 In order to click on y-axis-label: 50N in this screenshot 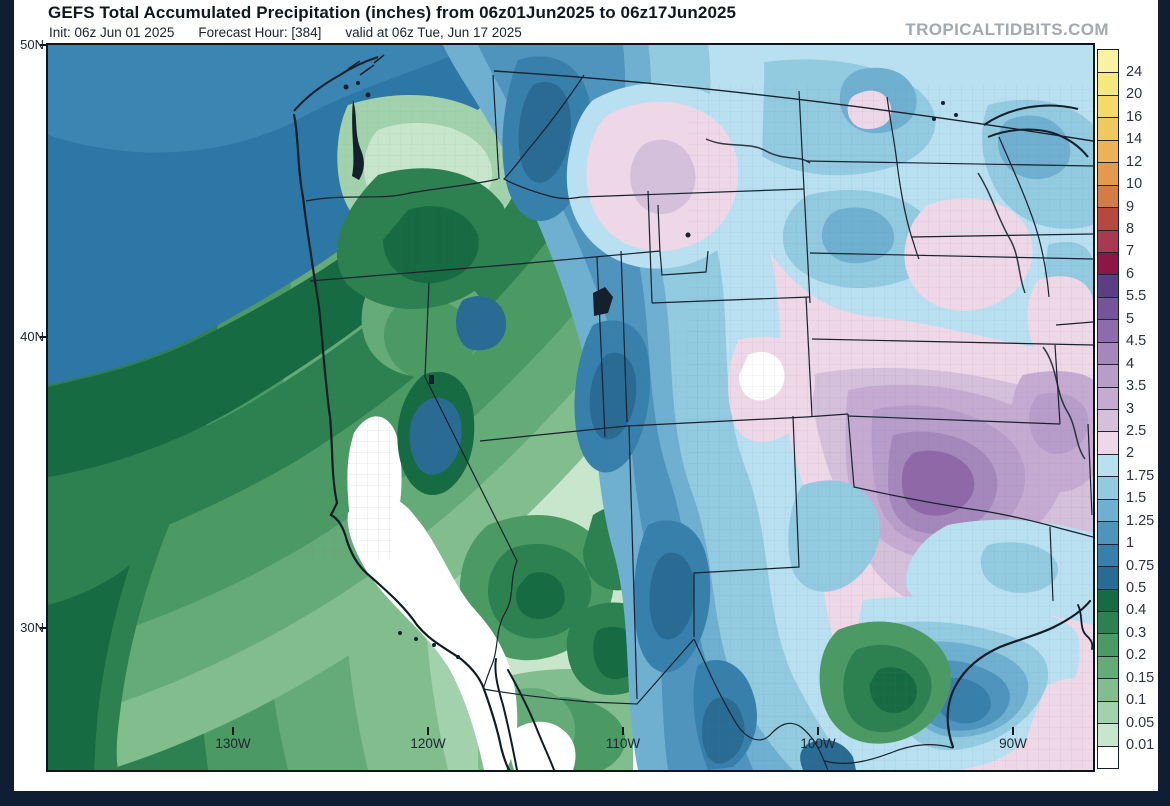, I will do `click(32, 44)`.